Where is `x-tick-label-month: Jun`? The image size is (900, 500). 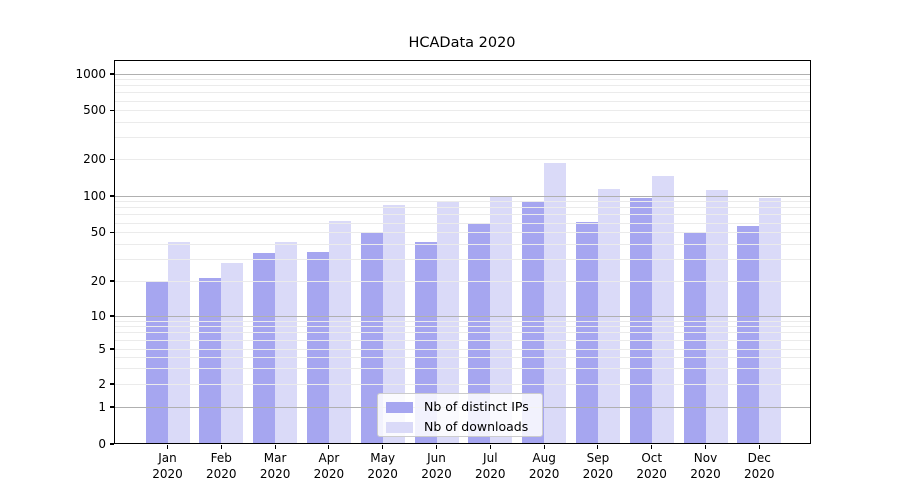
x-tick-label-month: Jun is located at coordinates (436, 458).